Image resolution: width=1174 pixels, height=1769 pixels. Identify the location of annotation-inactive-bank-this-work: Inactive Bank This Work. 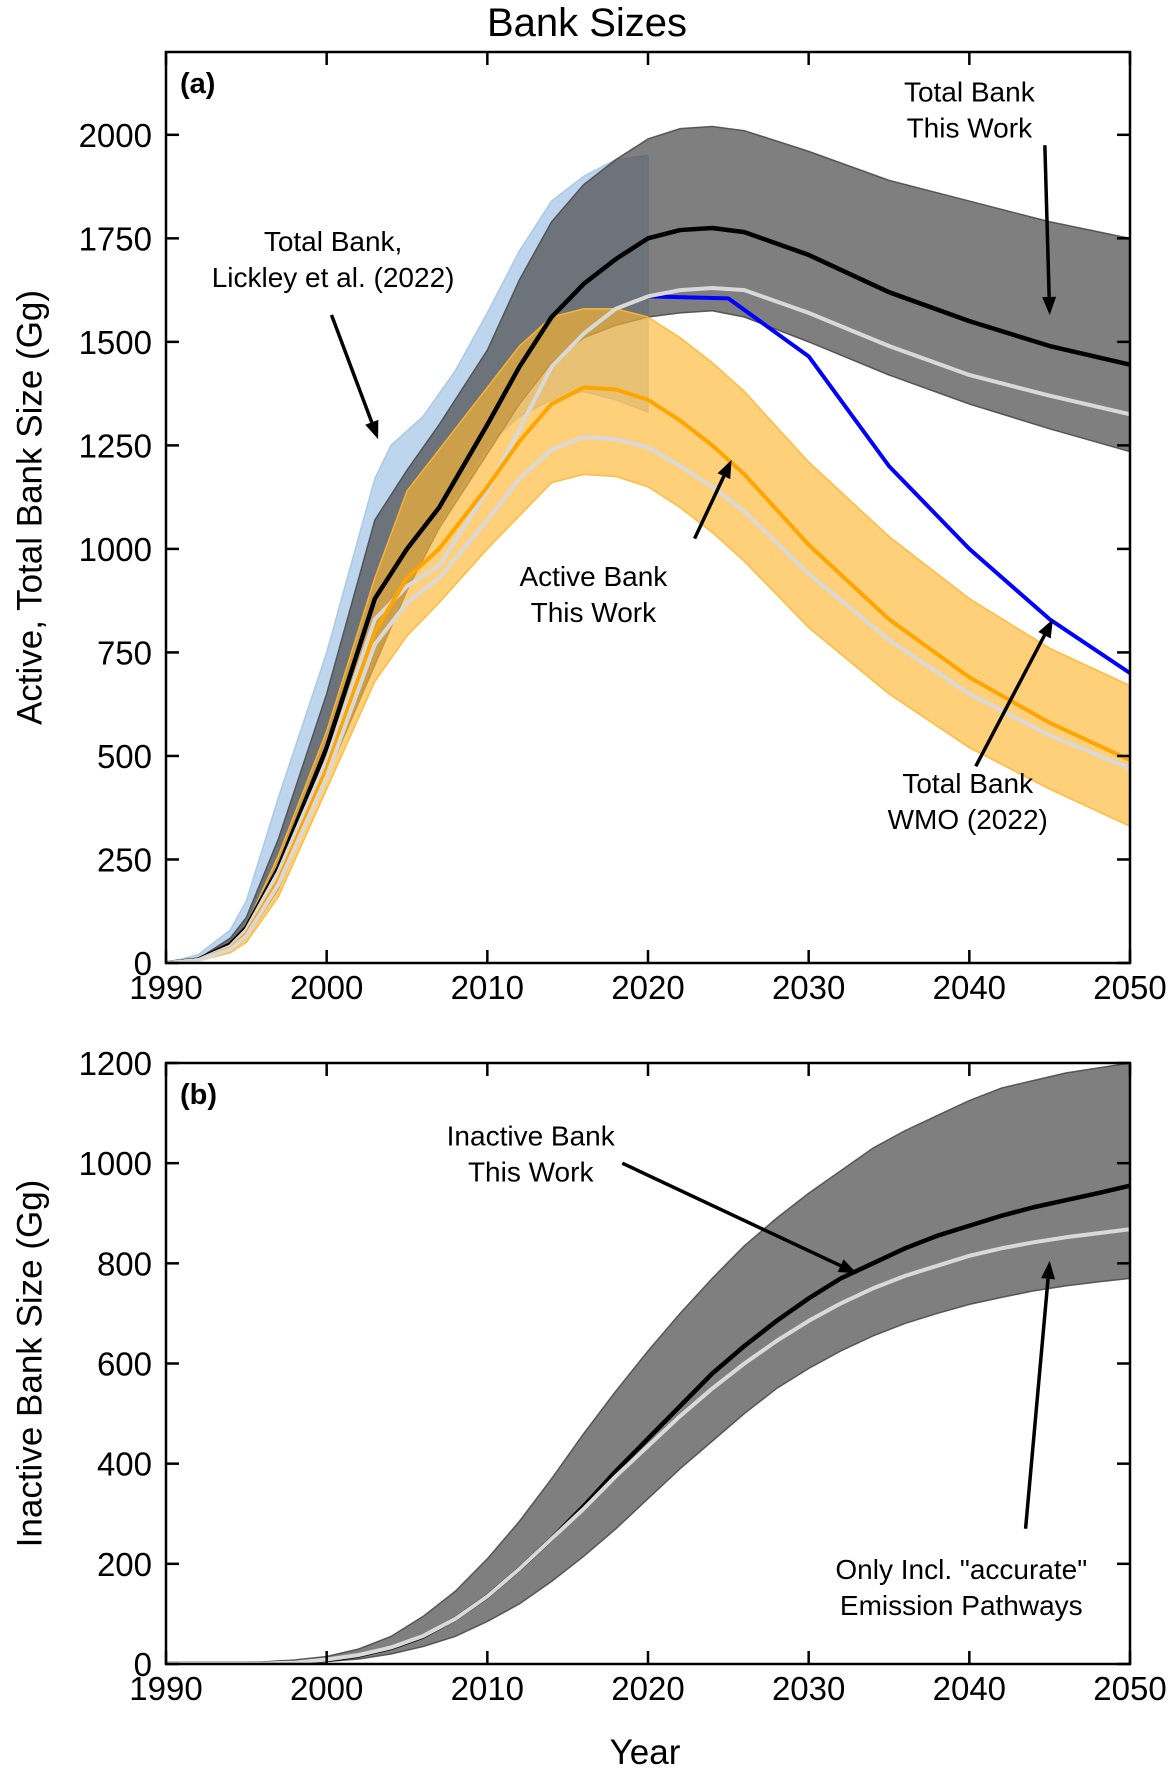
(531, 1154).